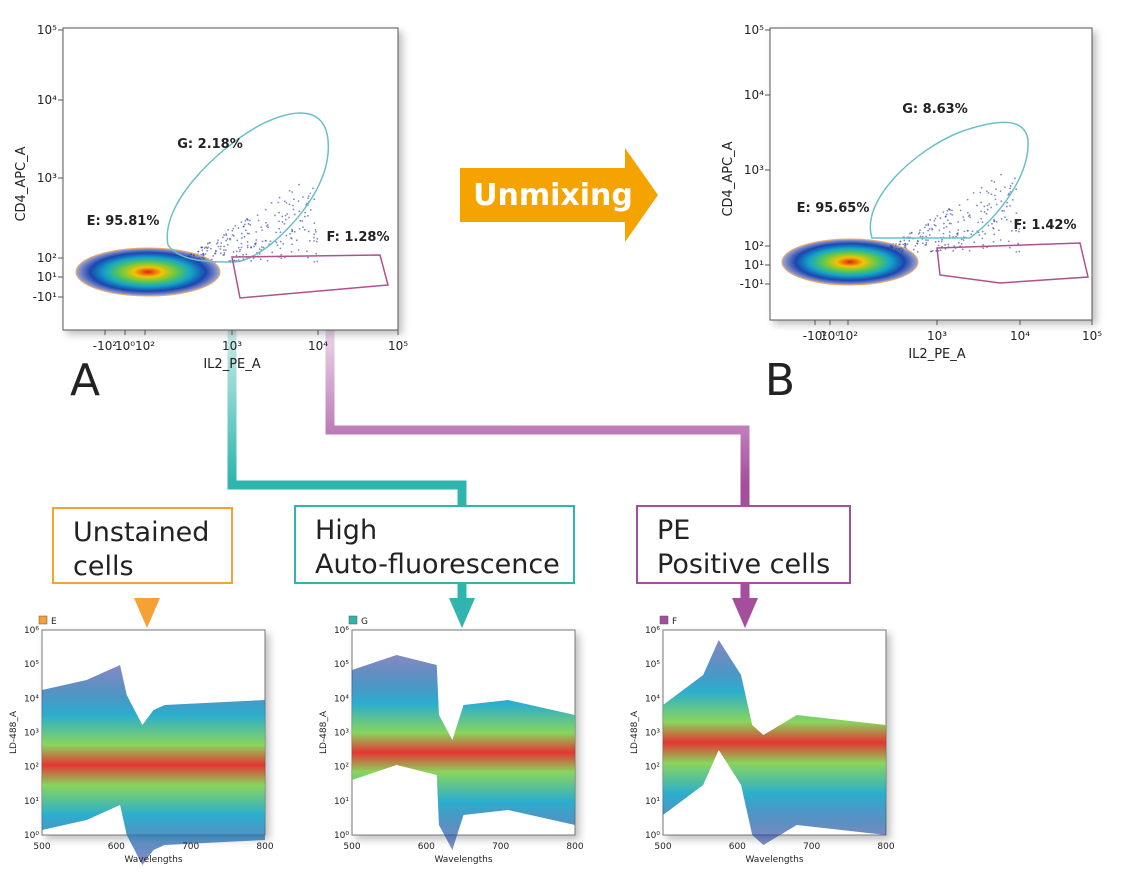 This screenshot has height=879, width=1126. What do you see at coordinates (31, 734) in the screenshot?
I see `y-tick-label: 10³` at bounding box center [31, 734].